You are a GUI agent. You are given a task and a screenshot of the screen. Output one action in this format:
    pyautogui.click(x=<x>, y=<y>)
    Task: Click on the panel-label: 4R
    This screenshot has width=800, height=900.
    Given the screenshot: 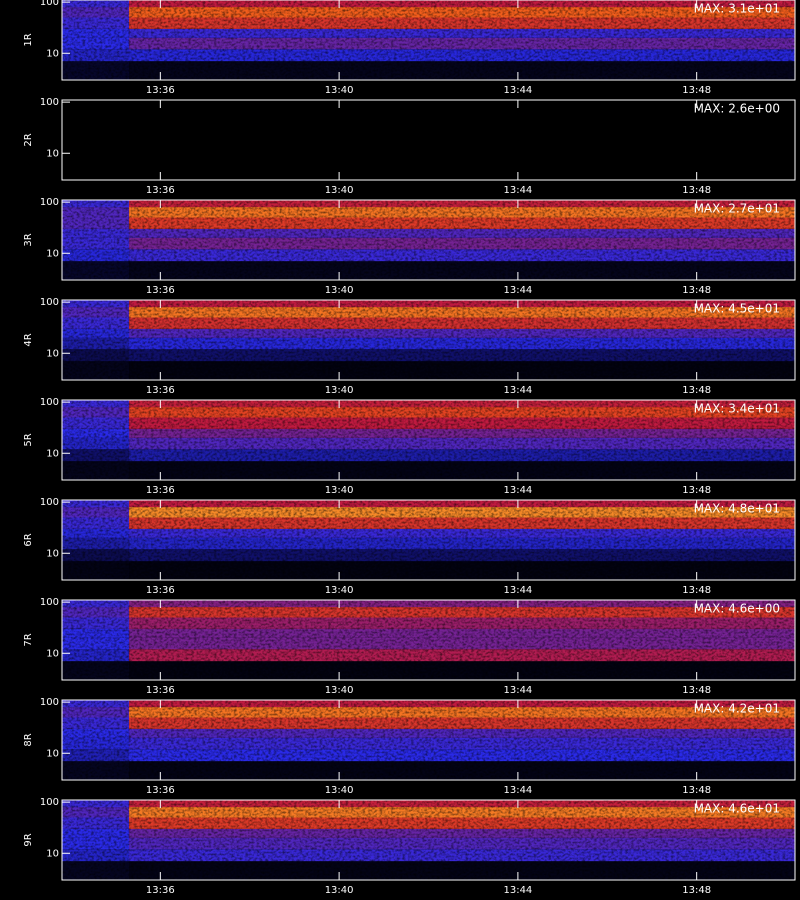 What is the action you would take?
    pyautogui.click(x=28, y=339)
    